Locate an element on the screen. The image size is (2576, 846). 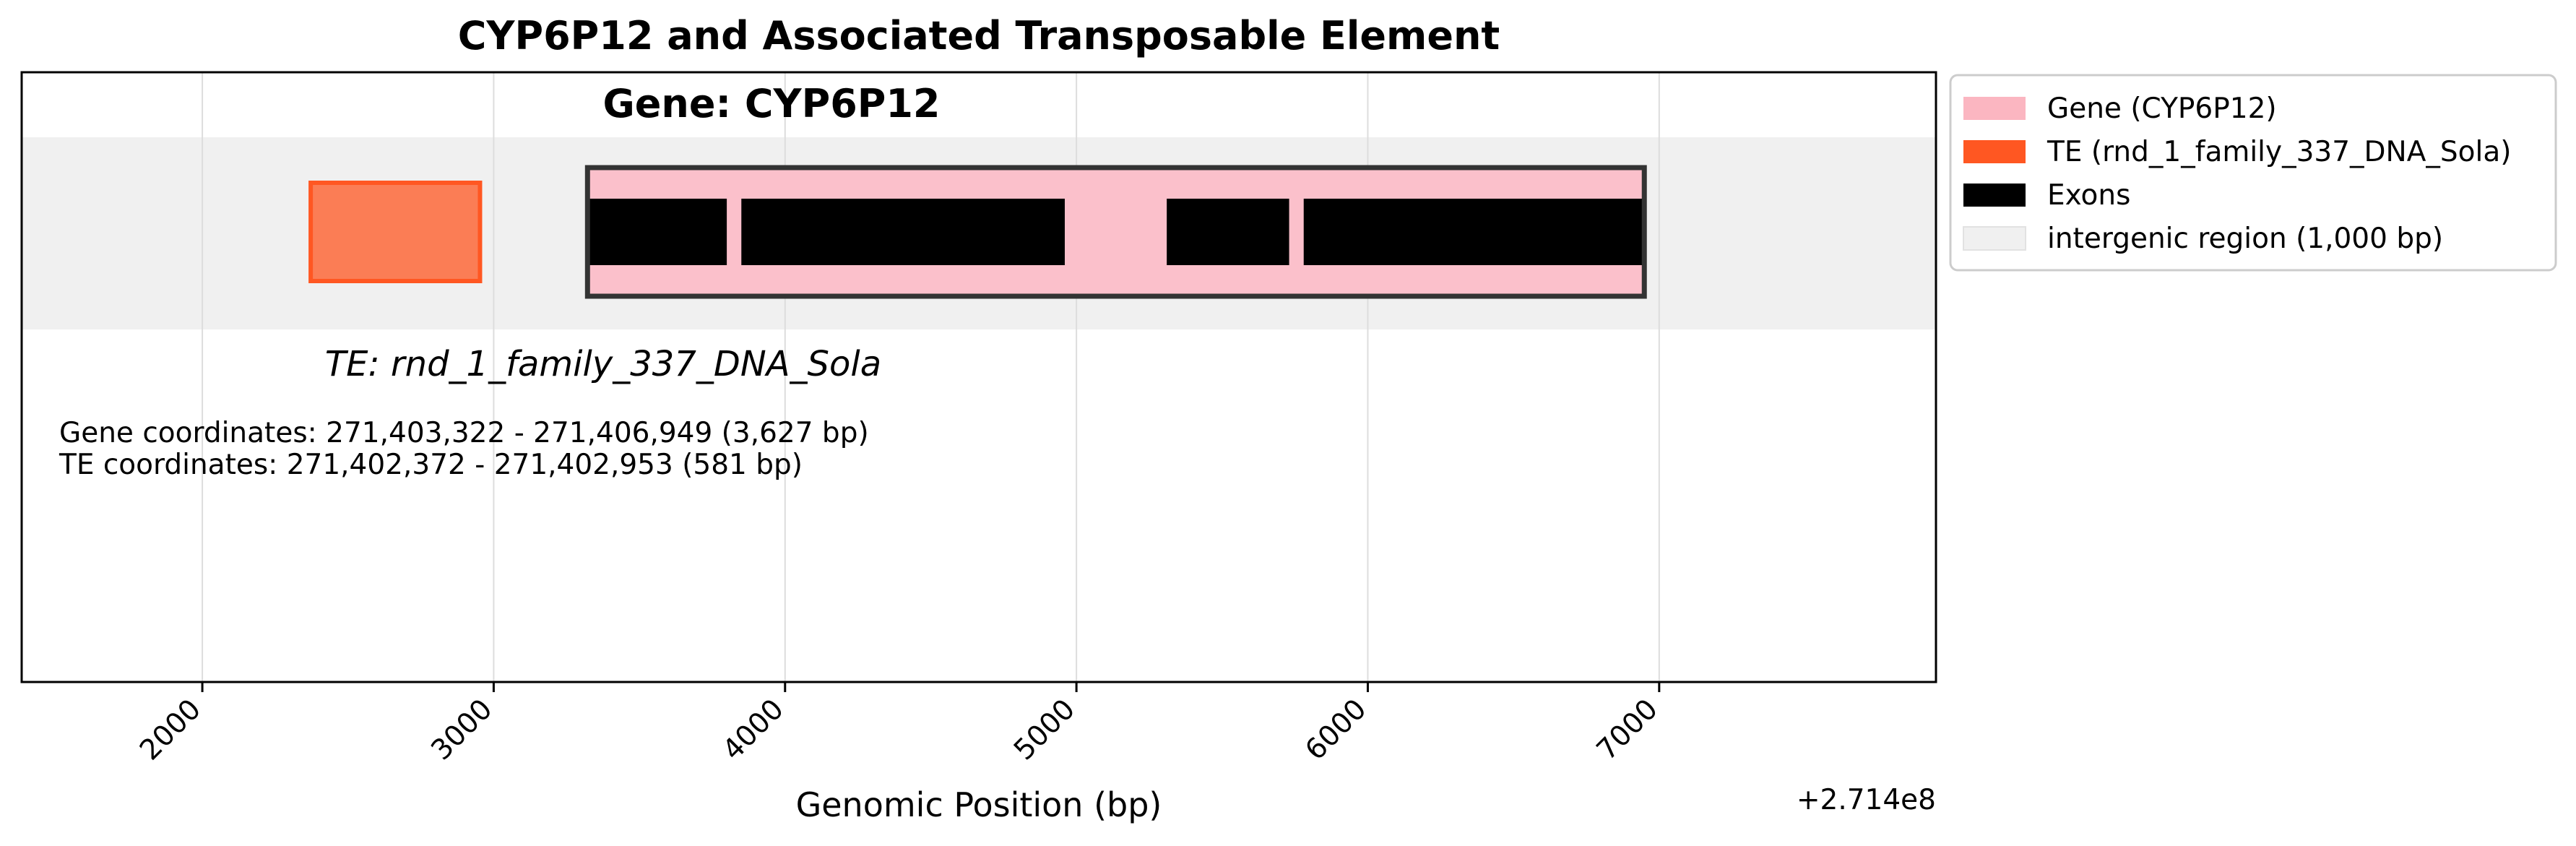
legend-label: TE (rnd_1_family_337_DNA_Sola) is located at coordinates (2278, 152).